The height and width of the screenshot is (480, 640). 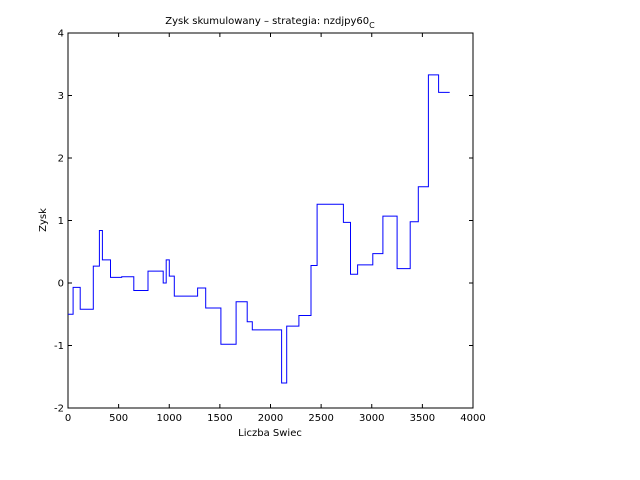 What do you see at coordinates (61, 159) in the screenshot?
I see `y-tick-label: 2` at bounding box center [61, 159].